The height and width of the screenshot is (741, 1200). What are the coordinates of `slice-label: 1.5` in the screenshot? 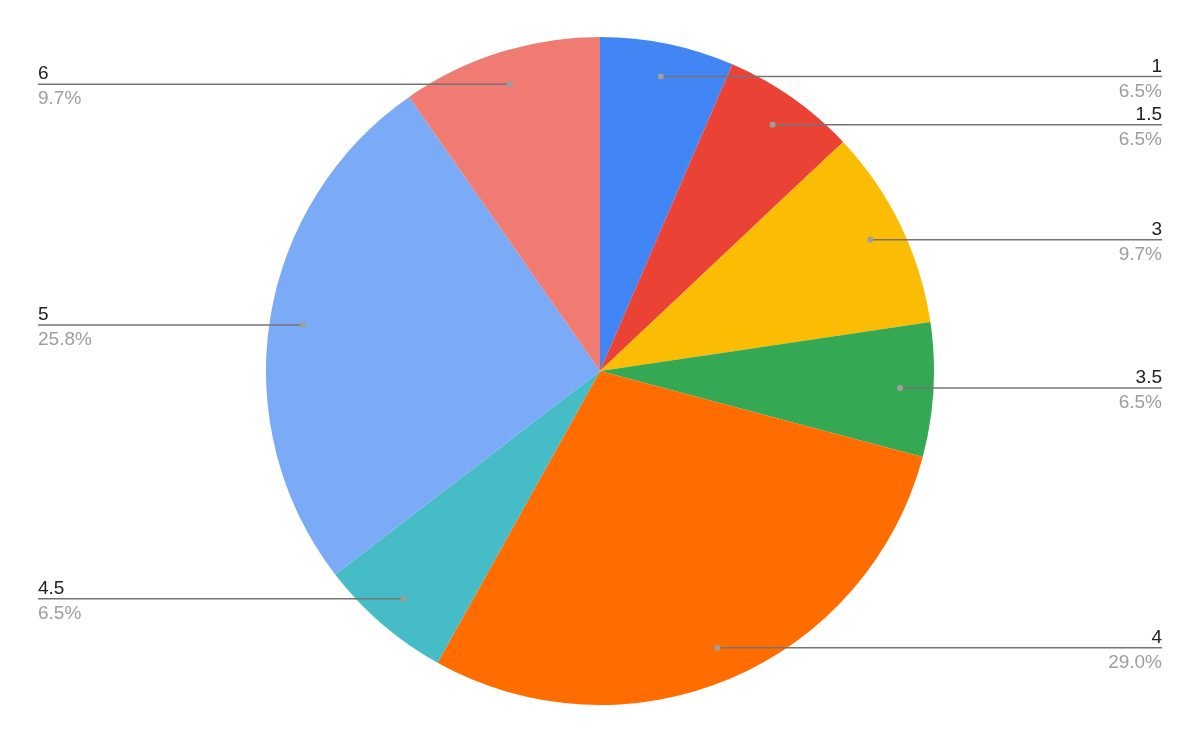 It's located at (1148, 113).